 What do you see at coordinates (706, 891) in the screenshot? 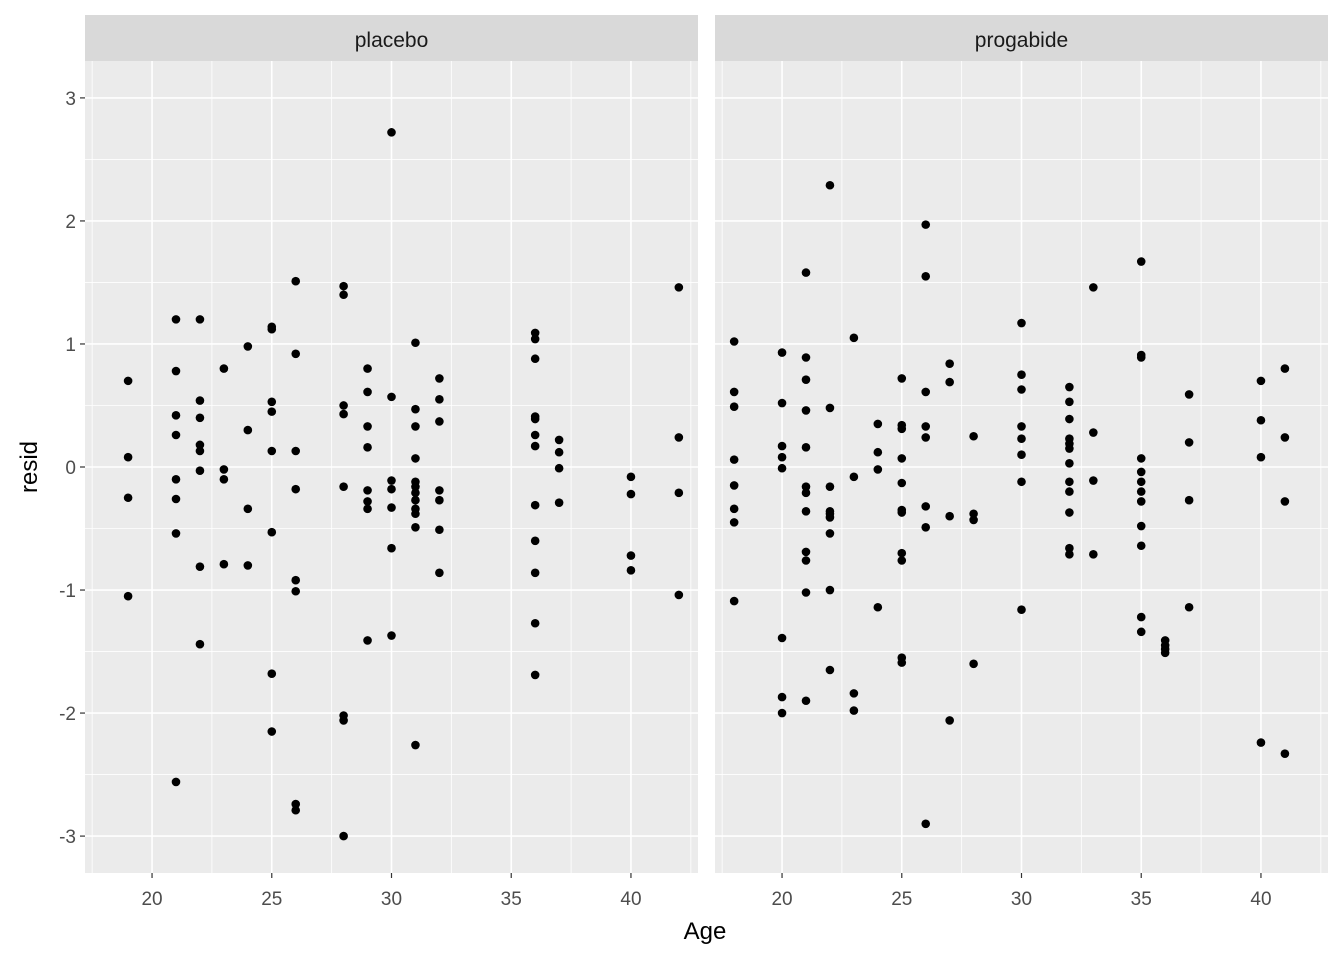
I see `x-axes: 20 25 30 35 40 20 25 30 35 40` at bounding box center [706, 891].